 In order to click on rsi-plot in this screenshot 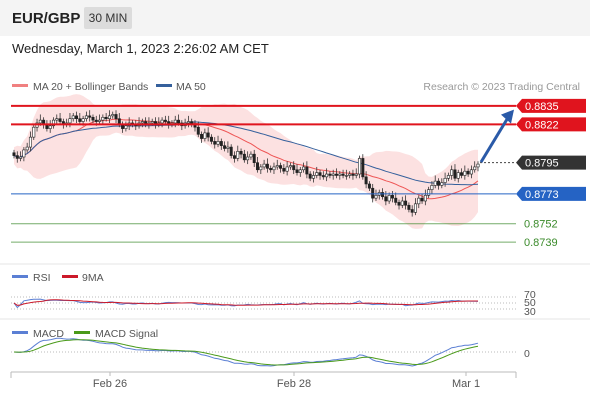, I will do `click(263, 303)`.